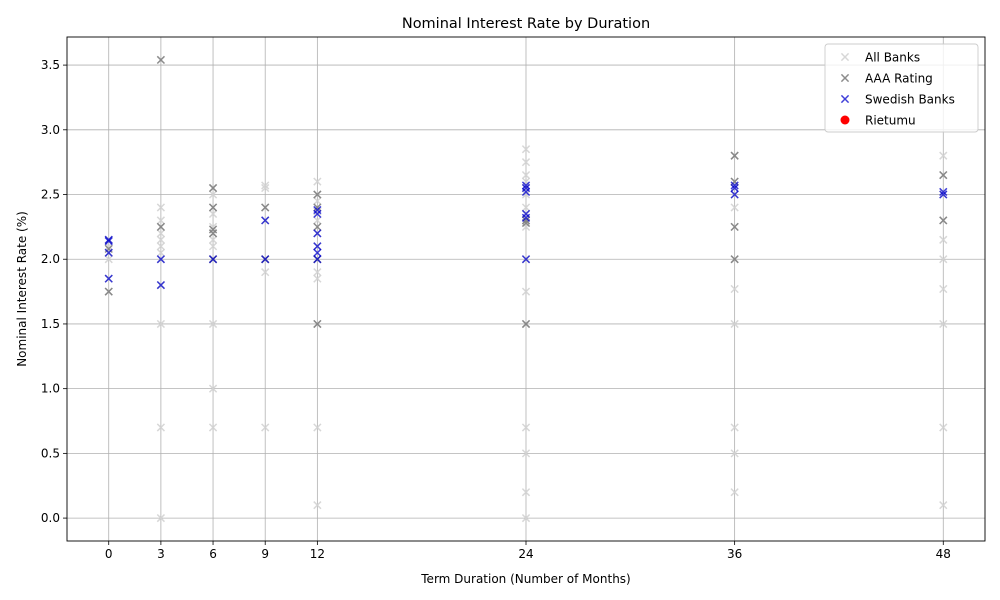 This screenshot has height=600, width=1000. I want to click on y-tick-label: 3.0, so click(50, 130).